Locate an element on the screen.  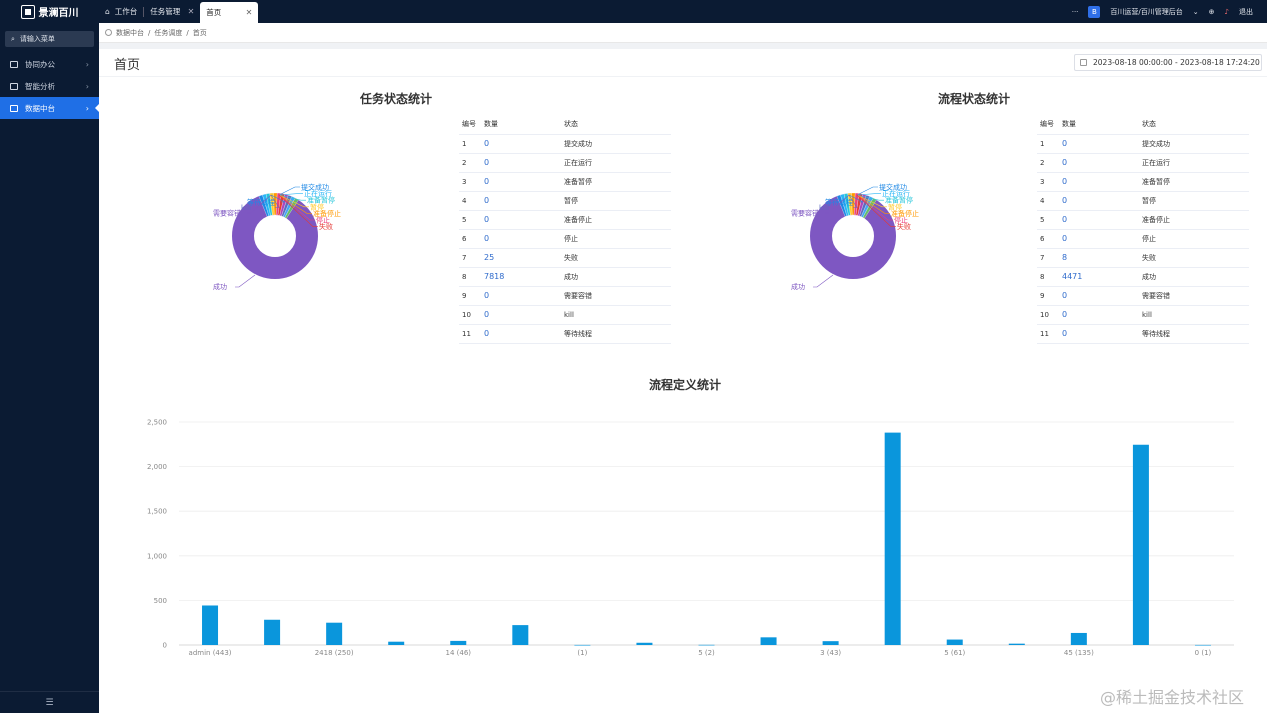
table-row: 6 0 停止 is located at coordinates (1143, 239).